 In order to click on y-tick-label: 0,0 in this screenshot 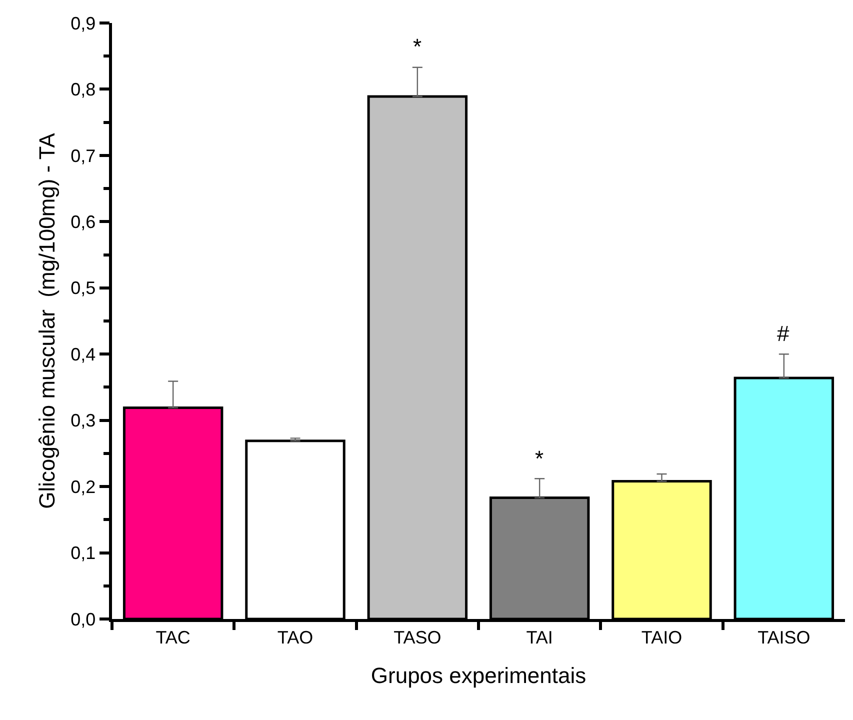, I will do `click(83, 619)`.